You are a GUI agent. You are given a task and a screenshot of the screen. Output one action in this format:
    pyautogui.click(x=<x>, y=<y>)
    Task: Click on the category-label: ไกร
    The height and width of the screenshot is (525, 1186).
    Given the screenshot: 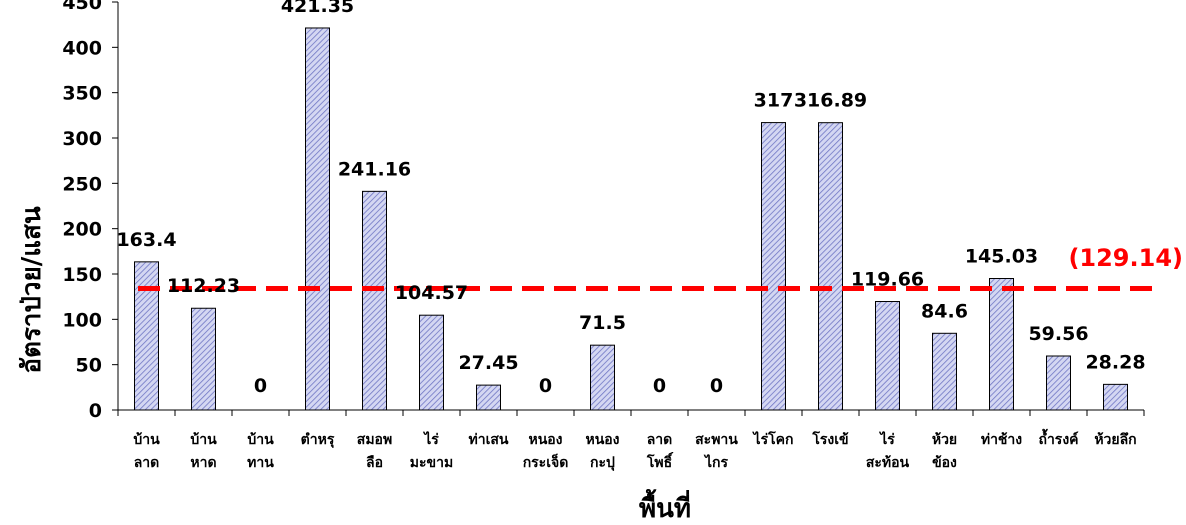 What is the action you would take?
    pyautogui.click(x=716, y=462)
    